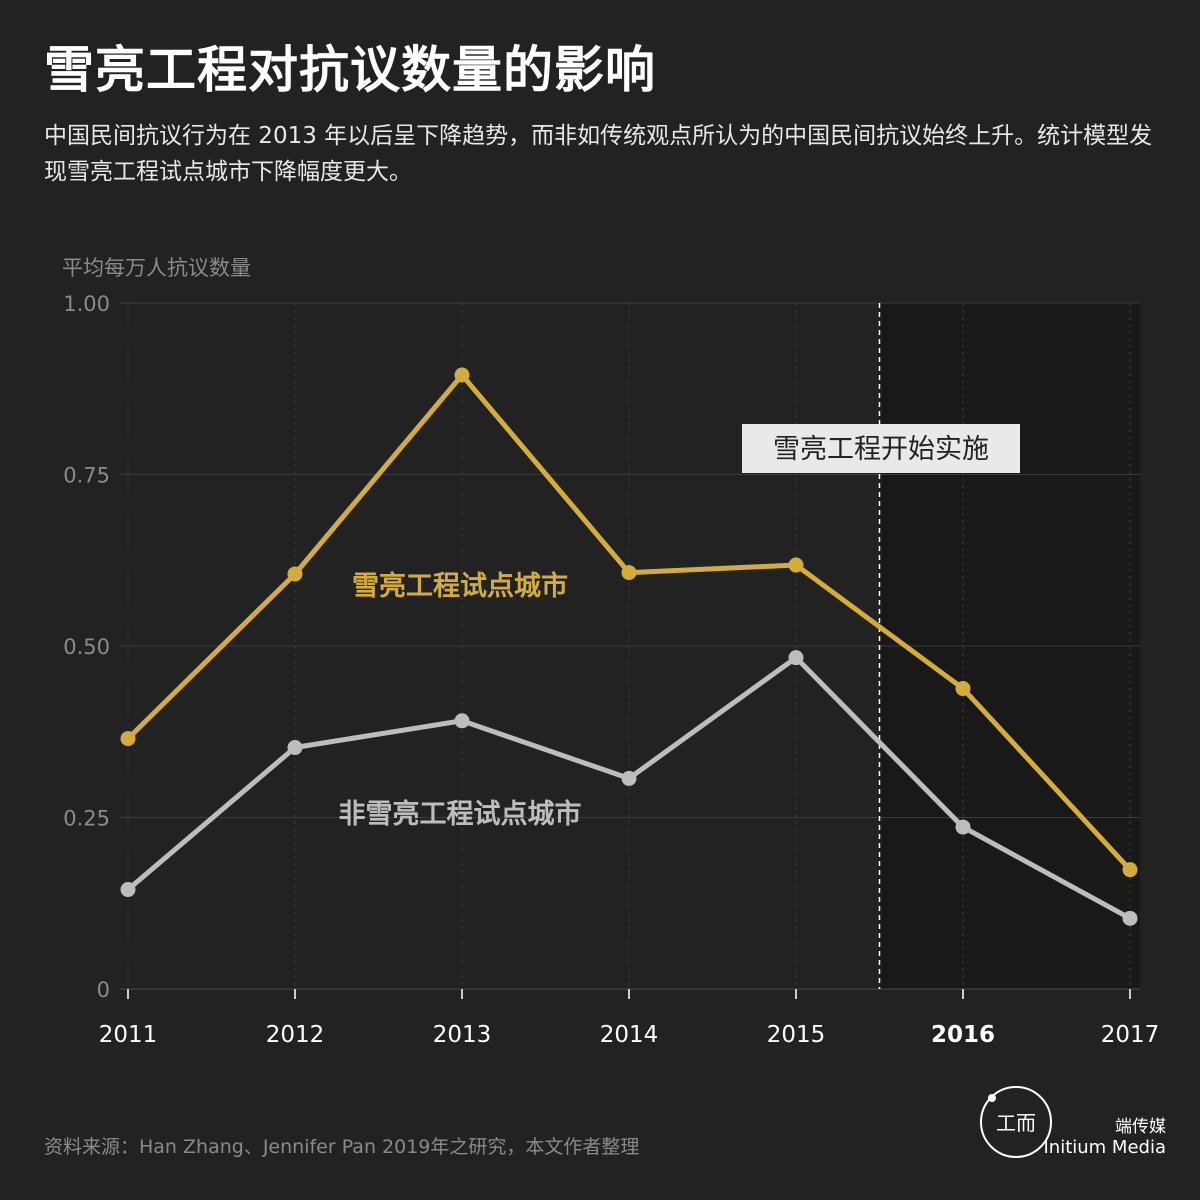 The image size is (1200, 1200). What do you see at coordinates (86, 304) in the screenshot?
I see `y-tick-label: 1.00` at bounding box center [86, 304].